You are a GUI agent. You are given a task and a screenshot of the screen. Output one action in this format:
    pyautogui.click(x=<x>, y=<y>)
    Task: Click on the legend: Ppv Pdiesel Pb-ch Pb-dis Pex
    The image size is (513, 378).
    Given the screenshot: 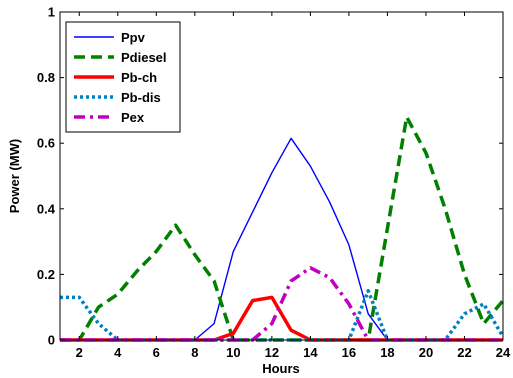 What is the action you would take?
    pyautogui.click(x=123, y=77)
    